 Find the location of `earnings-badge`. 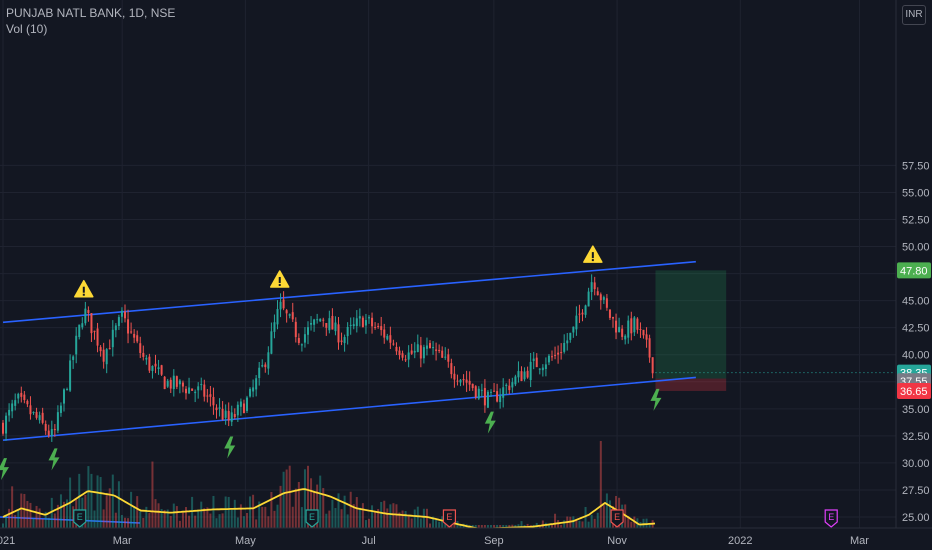

earnings-badge is located at coordinates (312, 518).